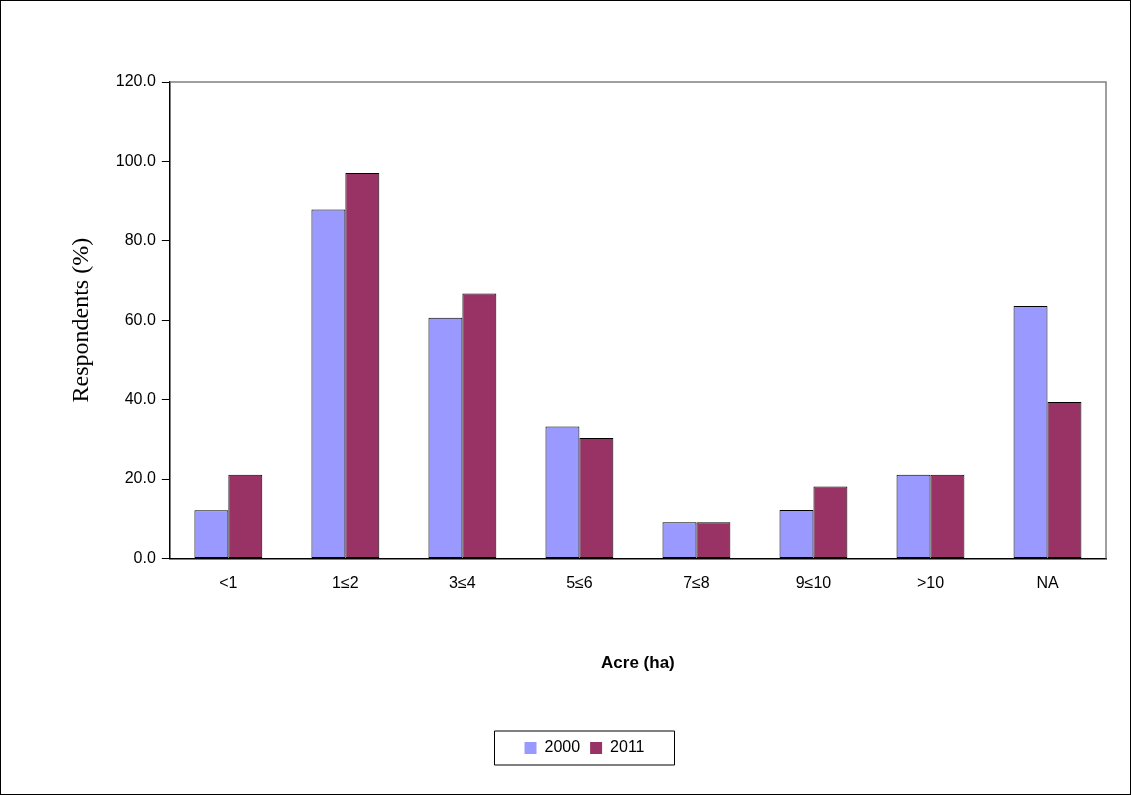  I want to click on y-axis-title: Respondents (%), so click(79, 320).